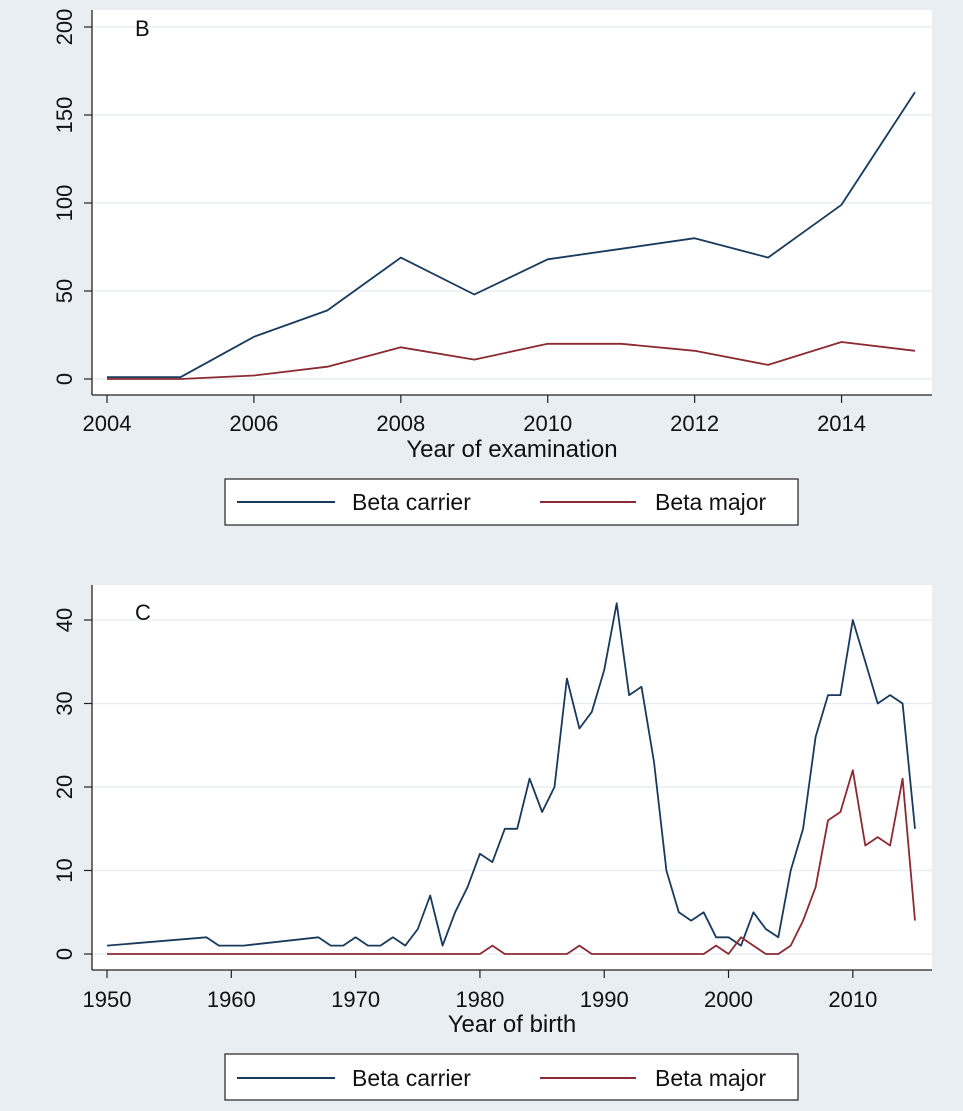 This screenshot has width=963, height=1111. What do you see at coordinates (479, 999) in the screenshot?
I see `xtick-label-1980: 1980` at bounding box center [479, 999].